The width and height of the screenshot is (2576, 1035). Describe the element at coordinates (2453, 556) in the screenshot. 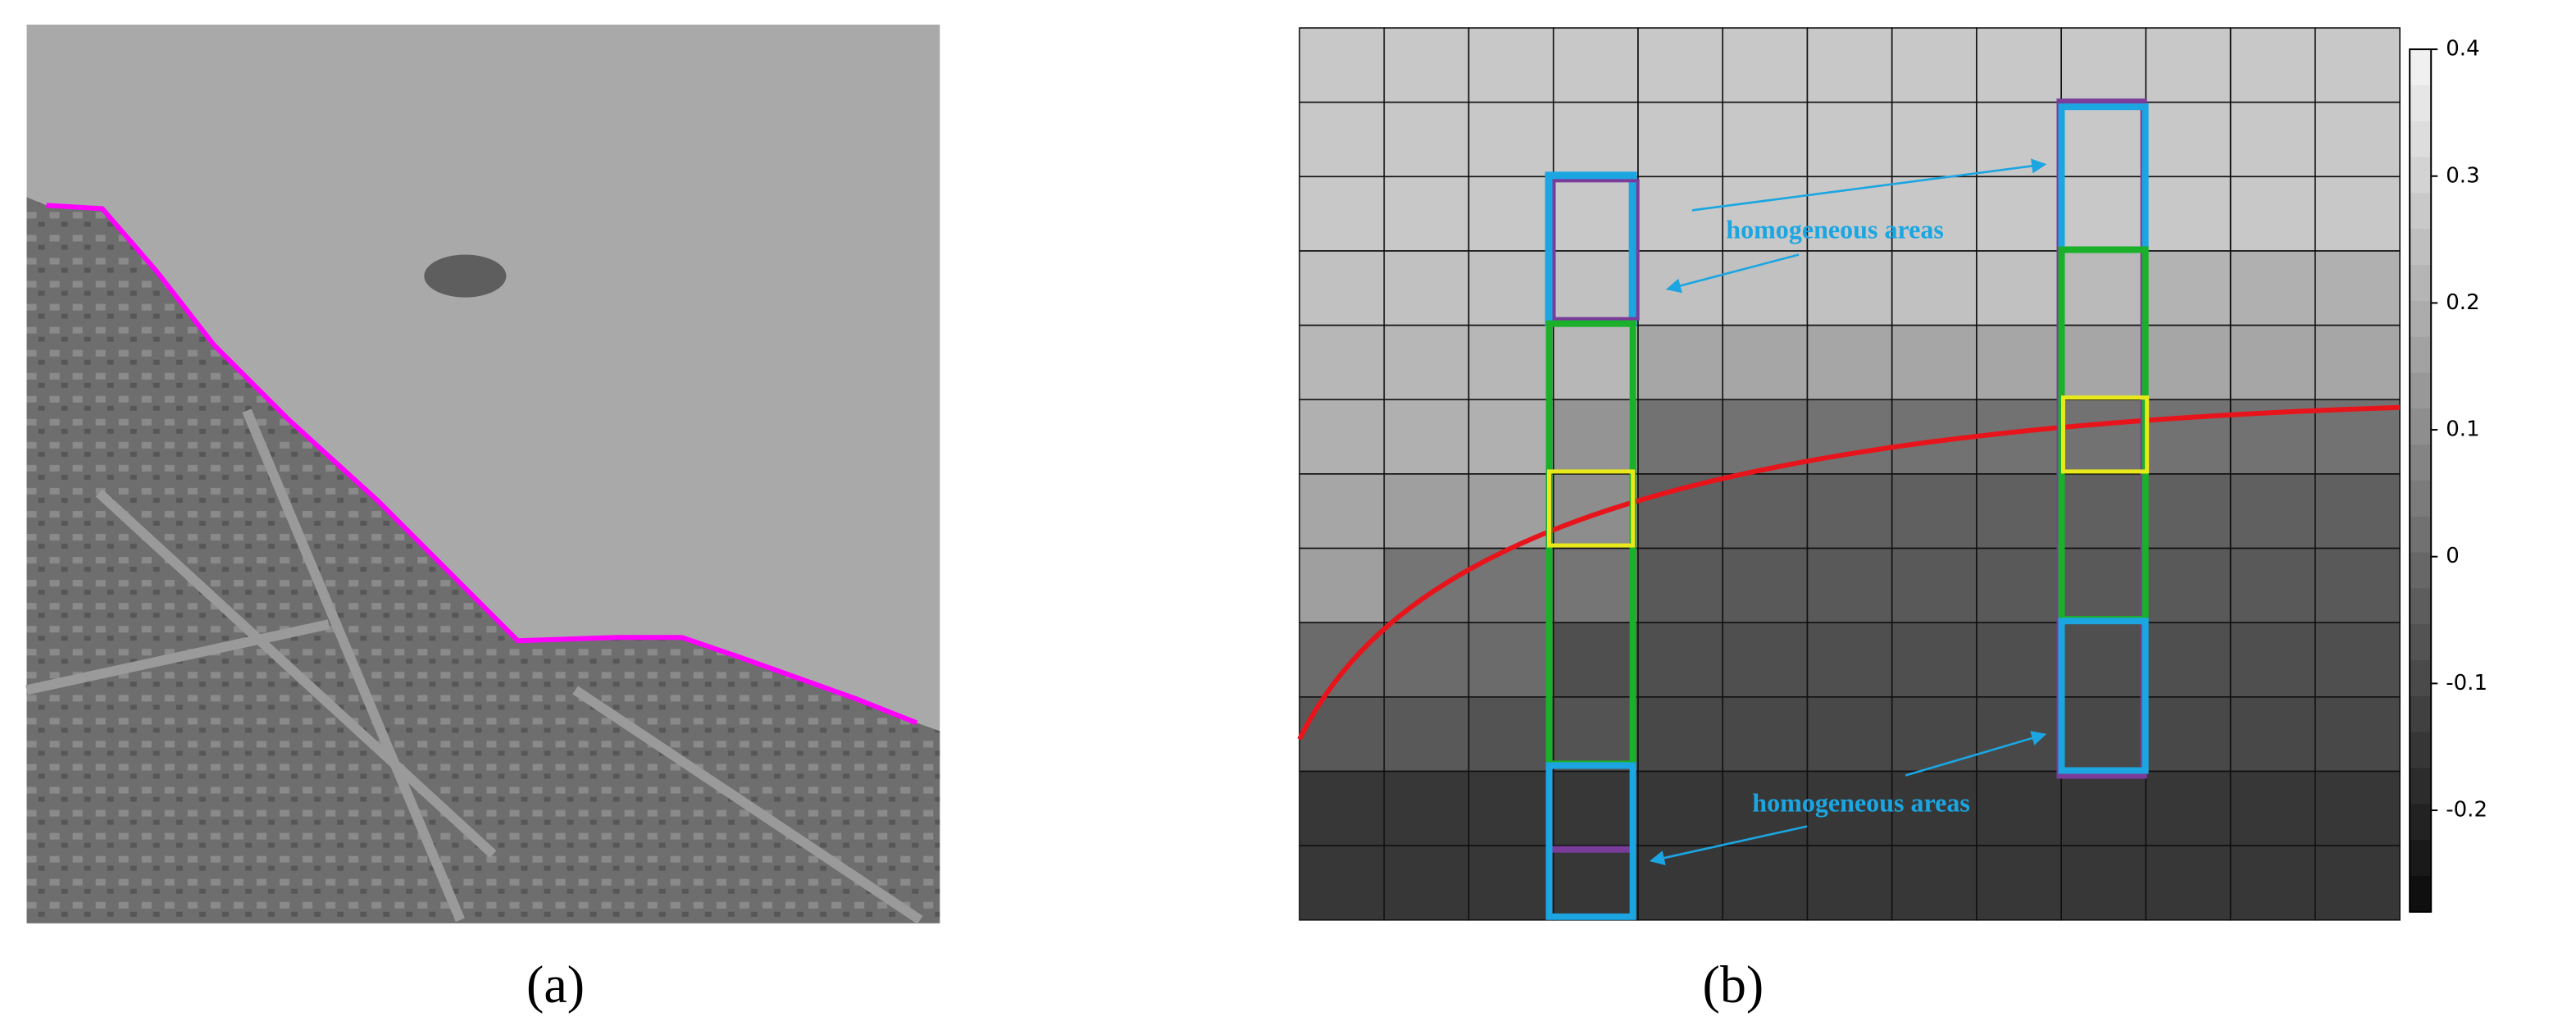

I see `colorbar-tick-label: 0` at that location.